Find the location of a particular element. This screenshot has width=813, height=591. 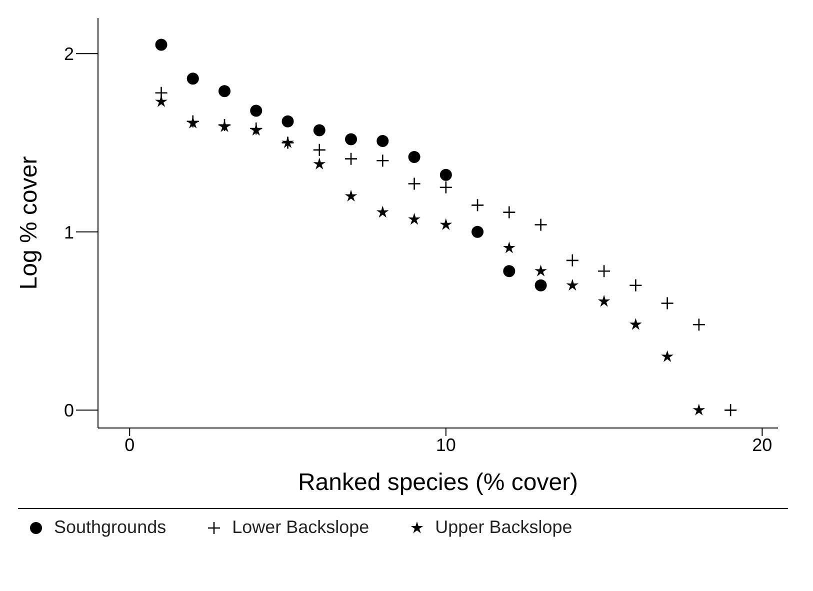

x-tick-label: 10 is located at coordinates (446, 444).